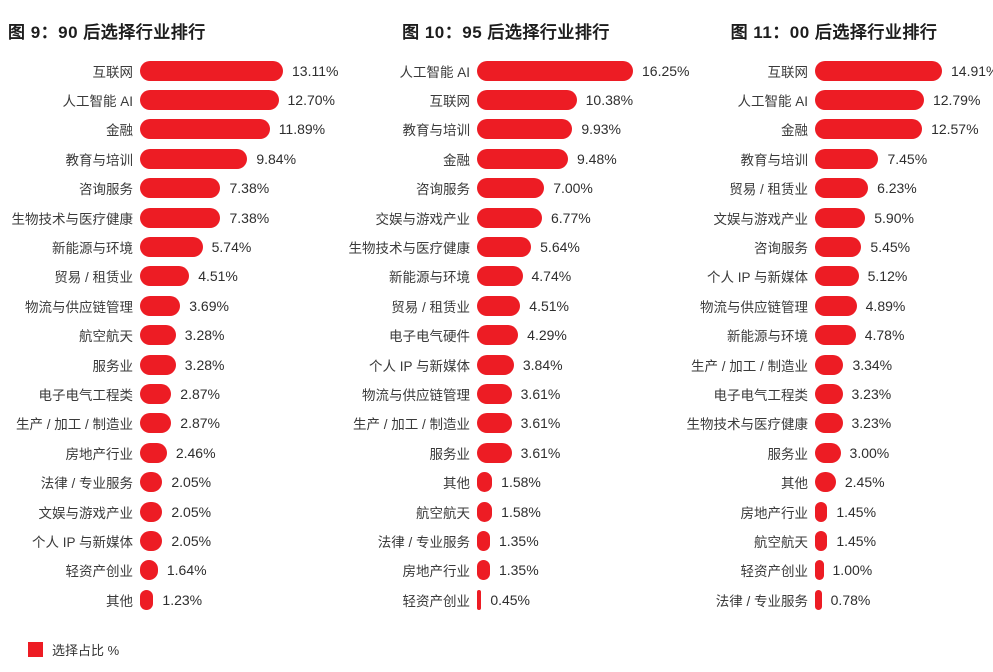 This screenshot has width=993, height=672. What do you see at coordinates (506, 129) in the screenshot?
I see `chart-row: 教育与培训 9.93%` at bounding box center [506, 129].